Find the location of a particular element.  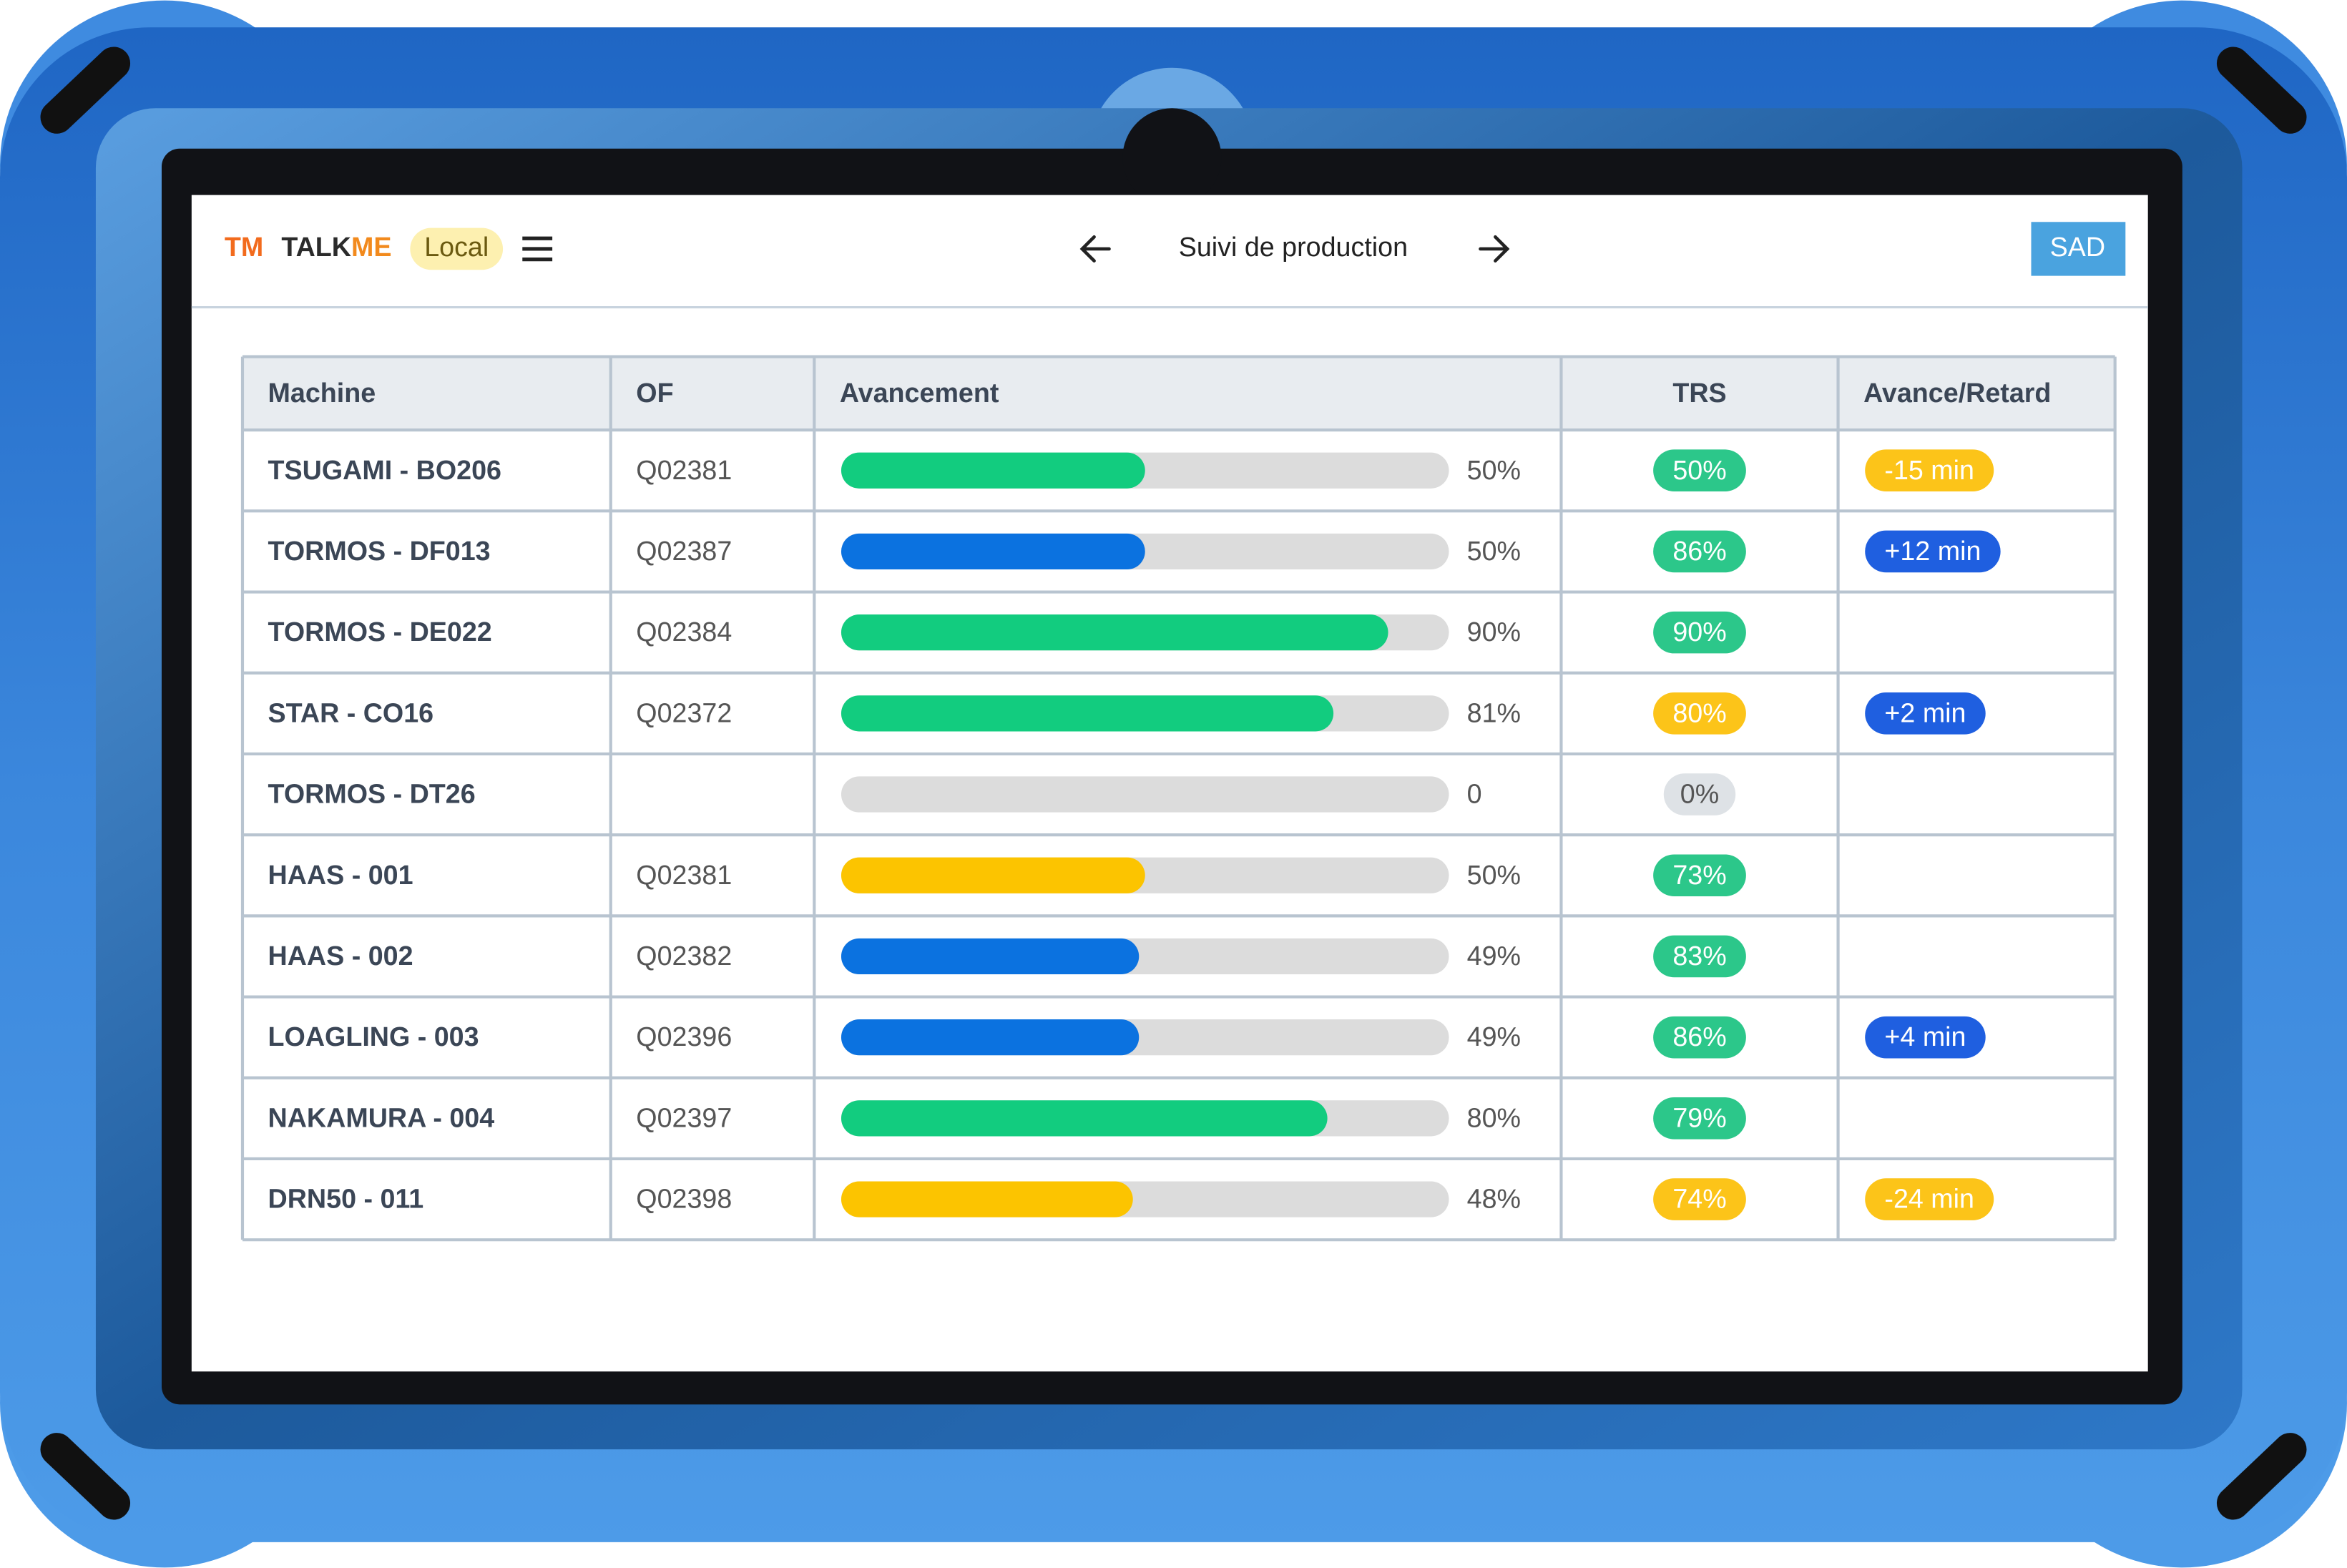

env-badge is located at coordinates (457, 249).